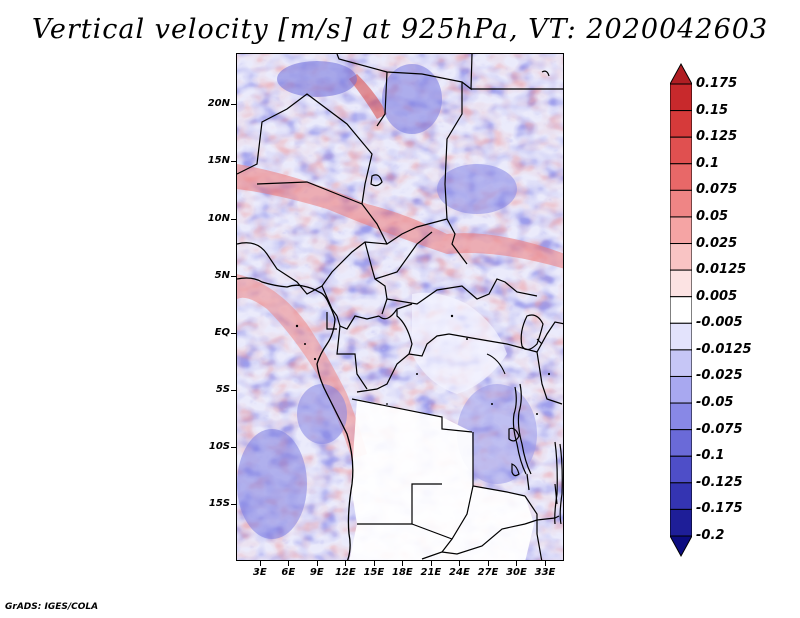 Image resolution: width=800 pixels, height=618 pixels. I want to click on colorbar-label: 0.05, so click(712, 216).